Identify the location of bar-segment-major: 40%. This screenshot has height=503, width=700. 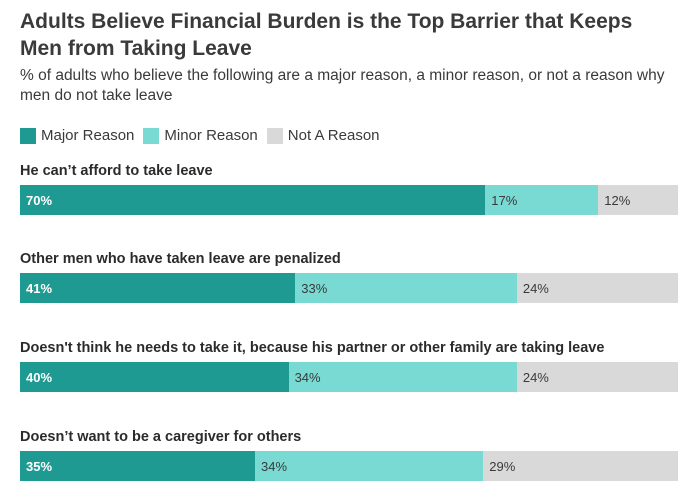
(154, 377).